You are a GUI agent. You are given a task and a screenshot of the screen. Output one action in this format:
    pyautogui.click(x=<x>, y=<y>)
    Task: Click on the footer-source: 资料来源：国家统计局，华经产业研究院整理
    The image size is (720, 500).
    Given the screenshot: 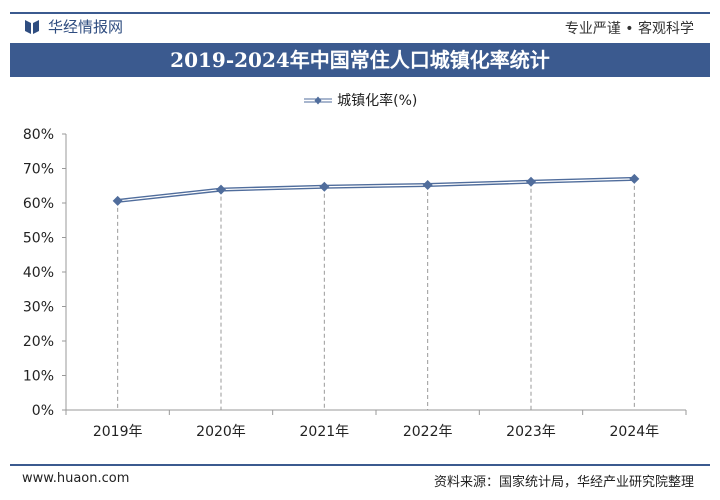 What is the action you would take?
    pyautogui.click(x=563, y=482)
    